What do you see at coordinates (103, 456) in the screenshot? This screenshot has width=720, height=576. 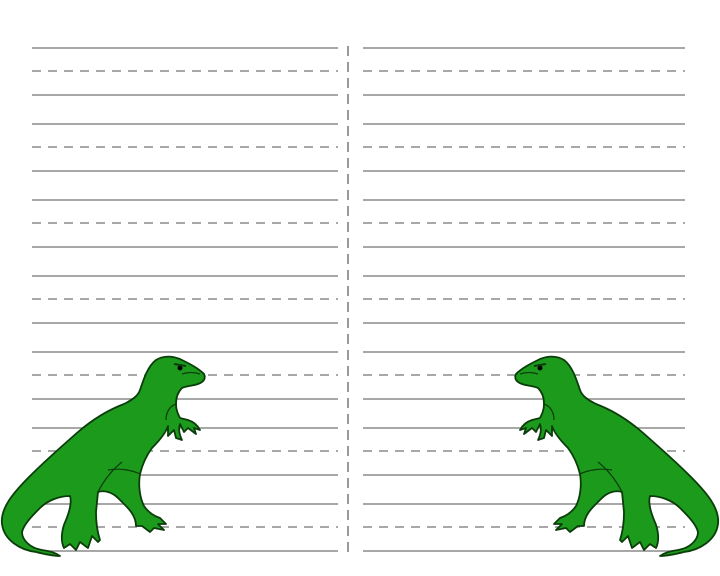 I see `green-dinosaur-left` at bounding box center [103, 456].